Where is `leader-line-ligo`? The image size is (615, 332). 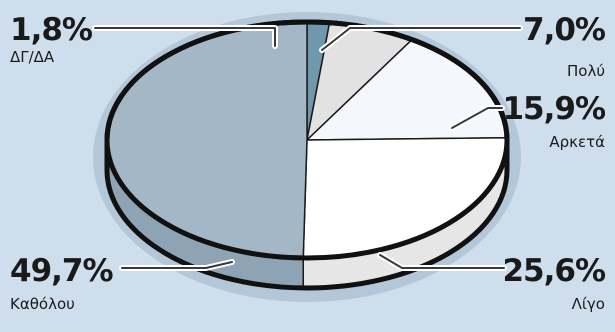 leader-line-ligo is located at coordinates (442, 261).